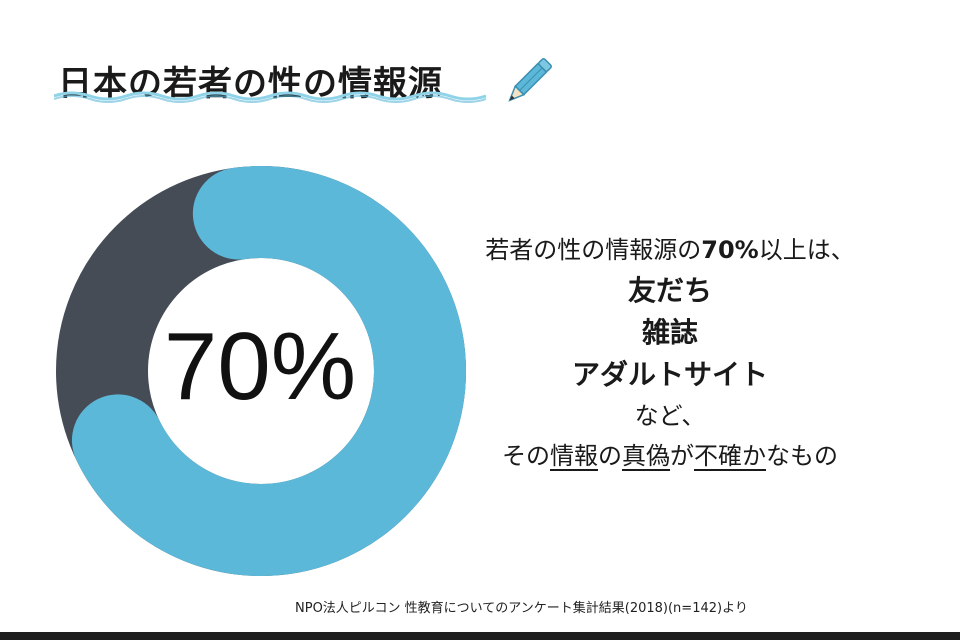 The height and width of the screenshot is (640, 960). I want to click on title-underline-wave, so click(270, 97).